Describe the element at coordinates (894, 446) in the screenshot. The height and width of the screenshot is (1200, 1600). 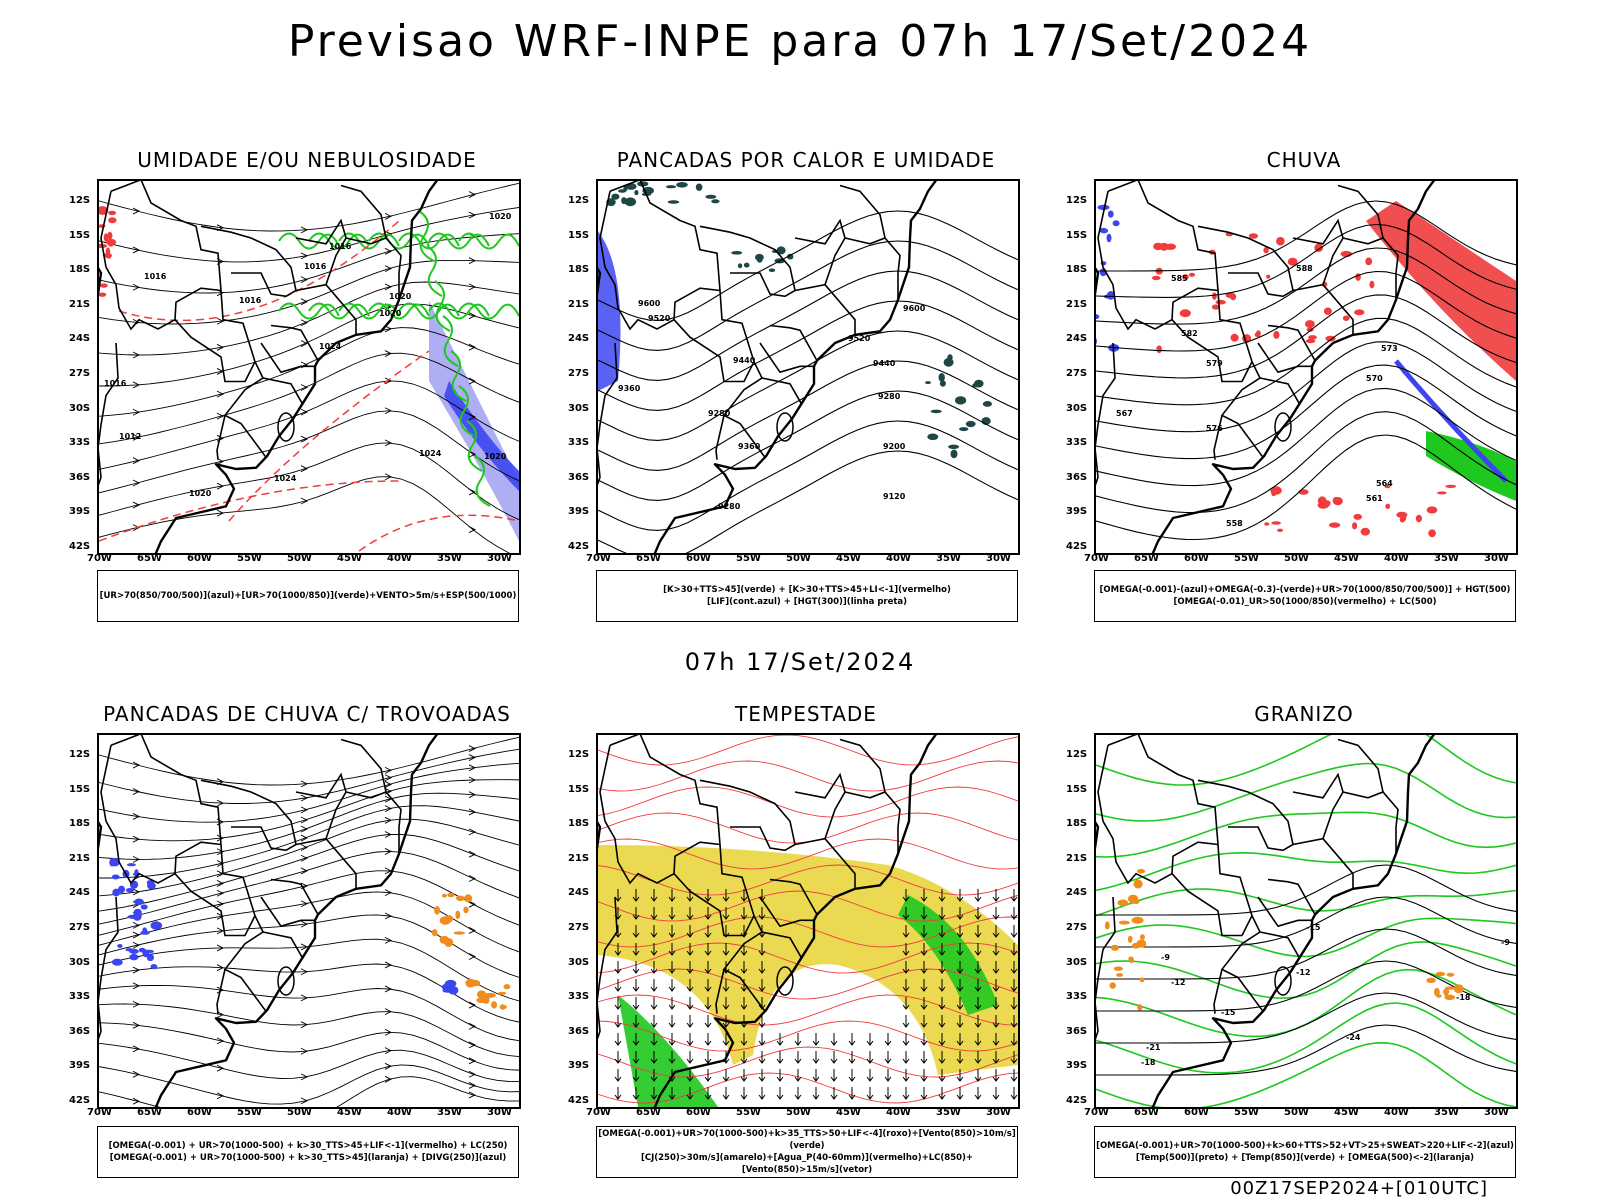
I see `contour-label: 9200` at that location.